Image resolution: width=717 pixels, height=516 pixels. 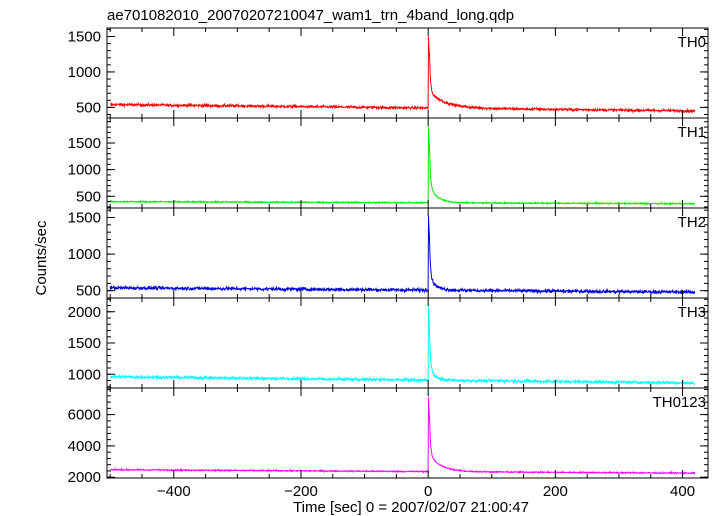 What do you see at coordinates (402, 435) in the screenshot?
I see `series-th0123-line` at bounding box center [402, 435].